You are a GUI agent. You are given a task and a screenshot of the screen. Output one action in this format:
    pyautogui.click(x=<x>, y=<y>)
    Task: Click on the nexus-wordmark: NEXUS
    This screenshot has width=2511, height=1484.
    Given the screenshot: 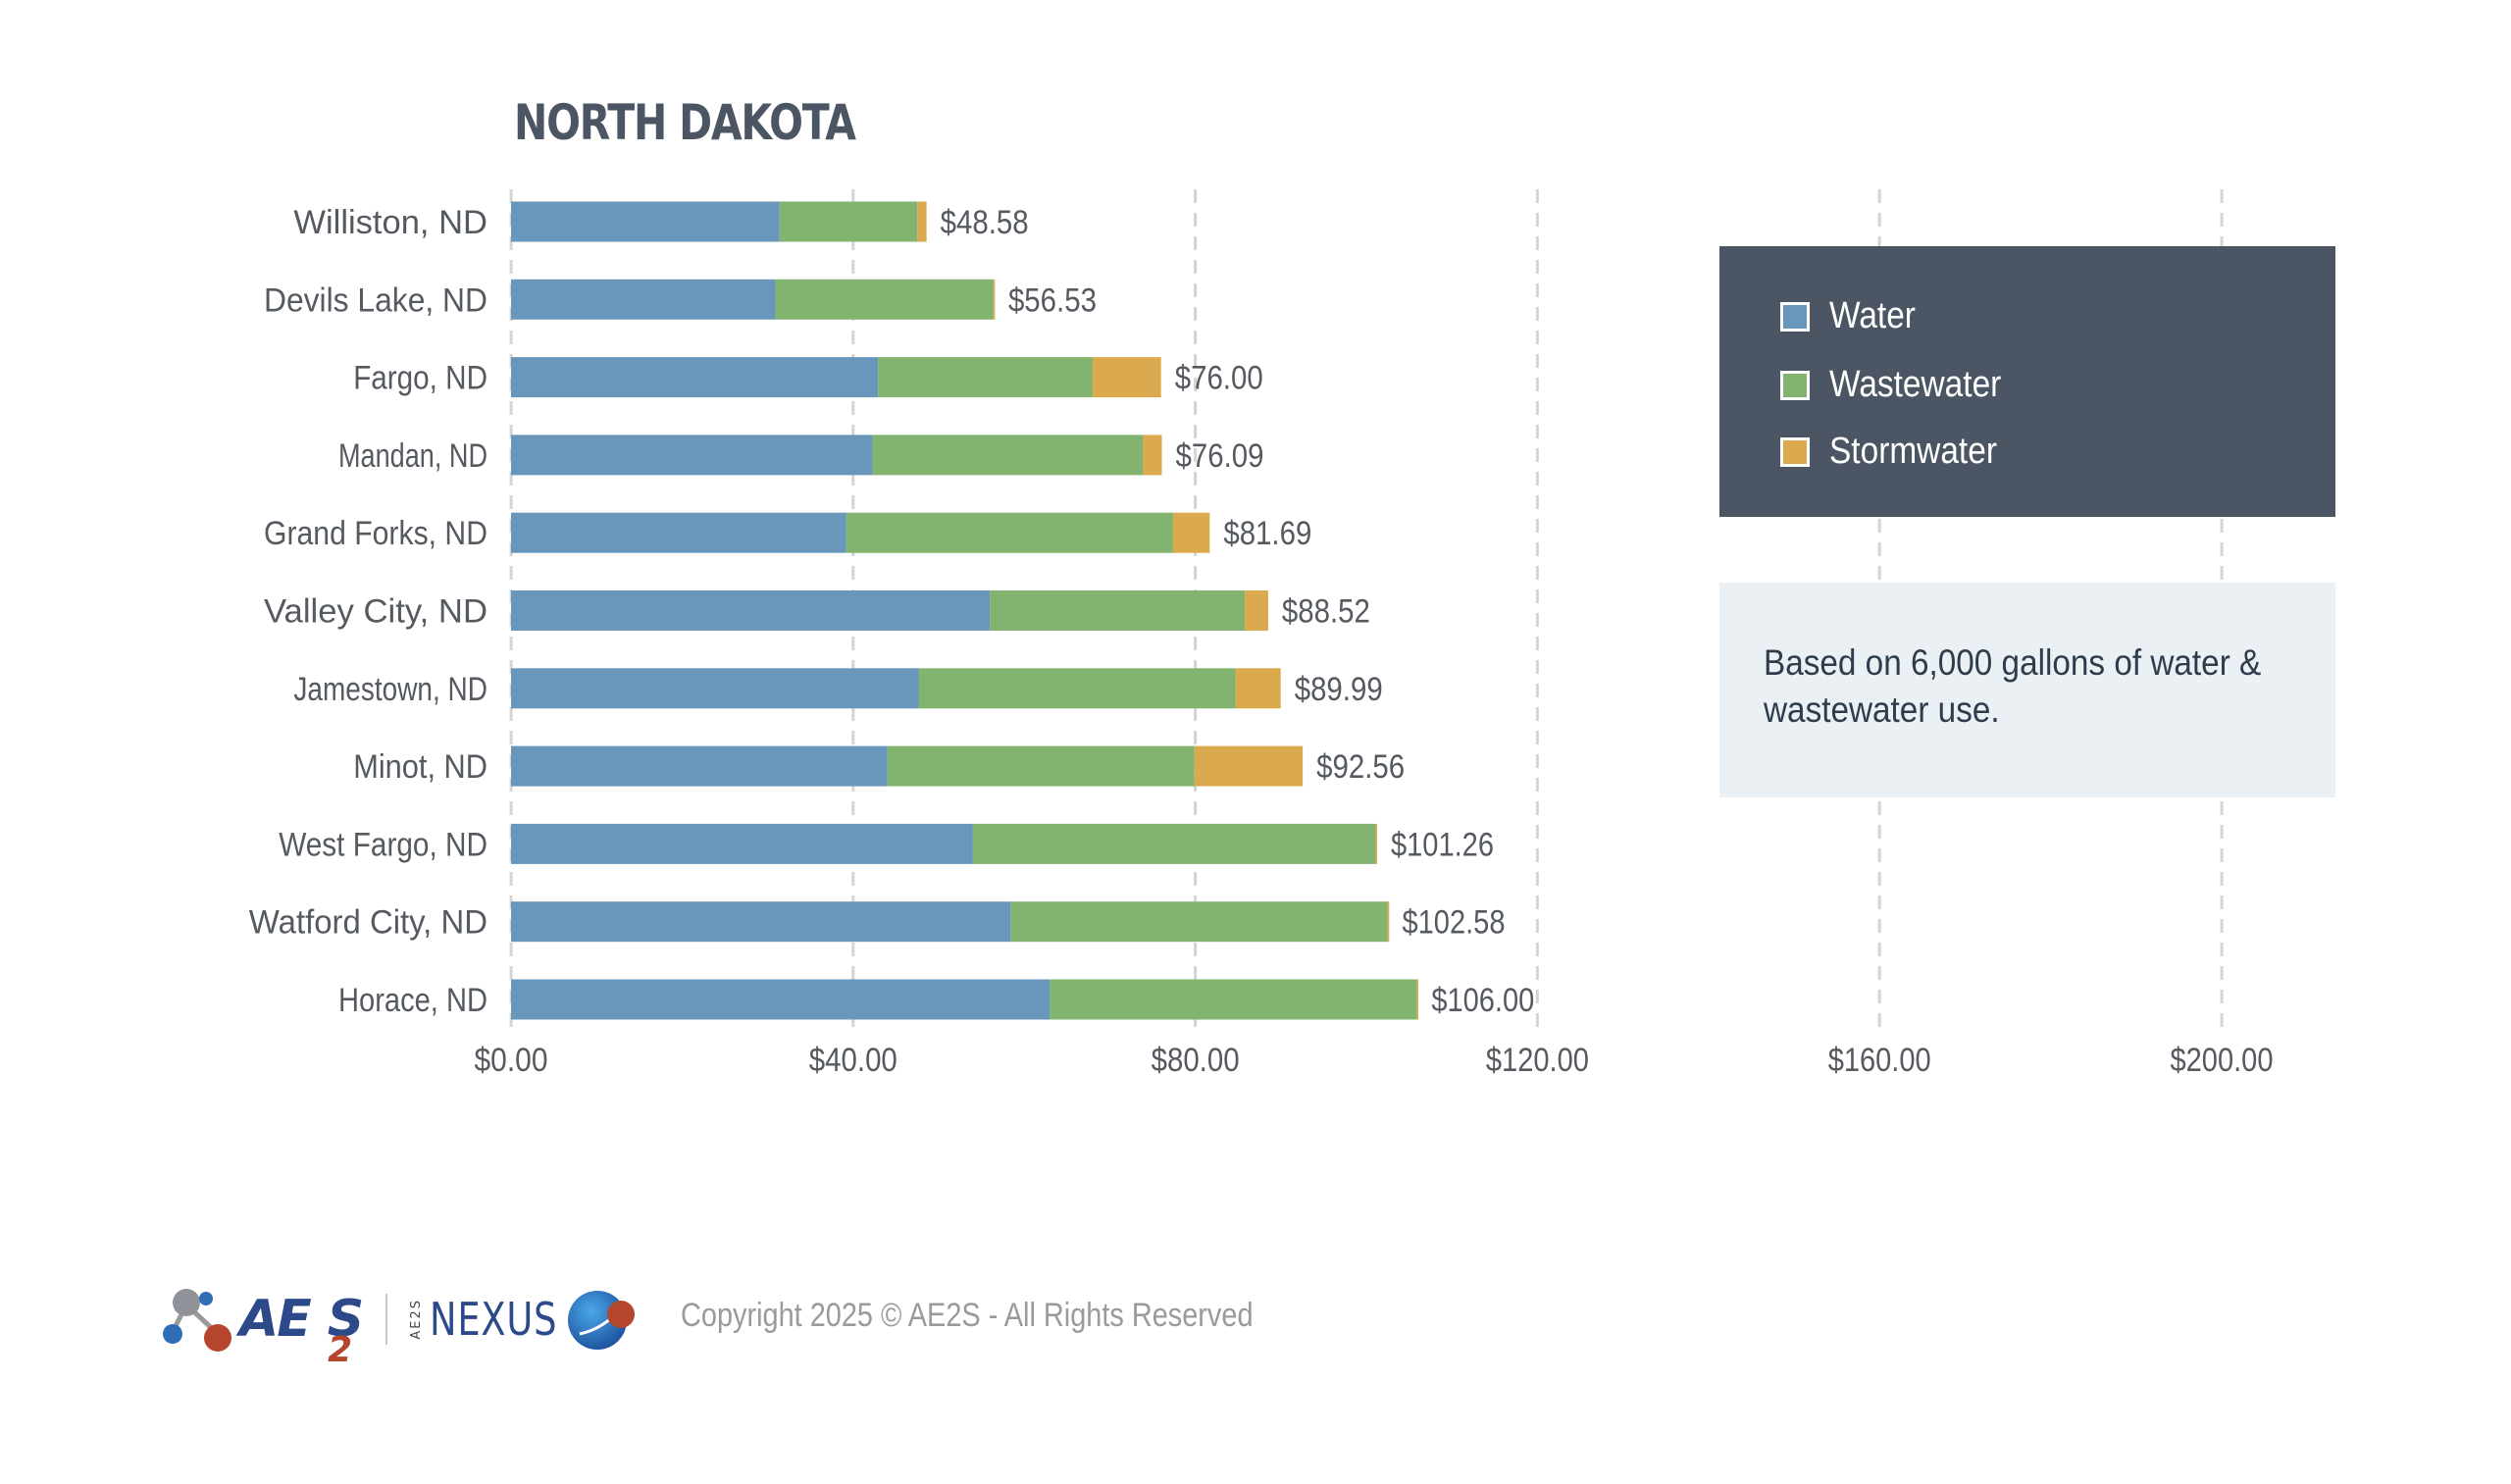 What is the action you would take?
    pyautogui.click(x=494, y=1320)
    